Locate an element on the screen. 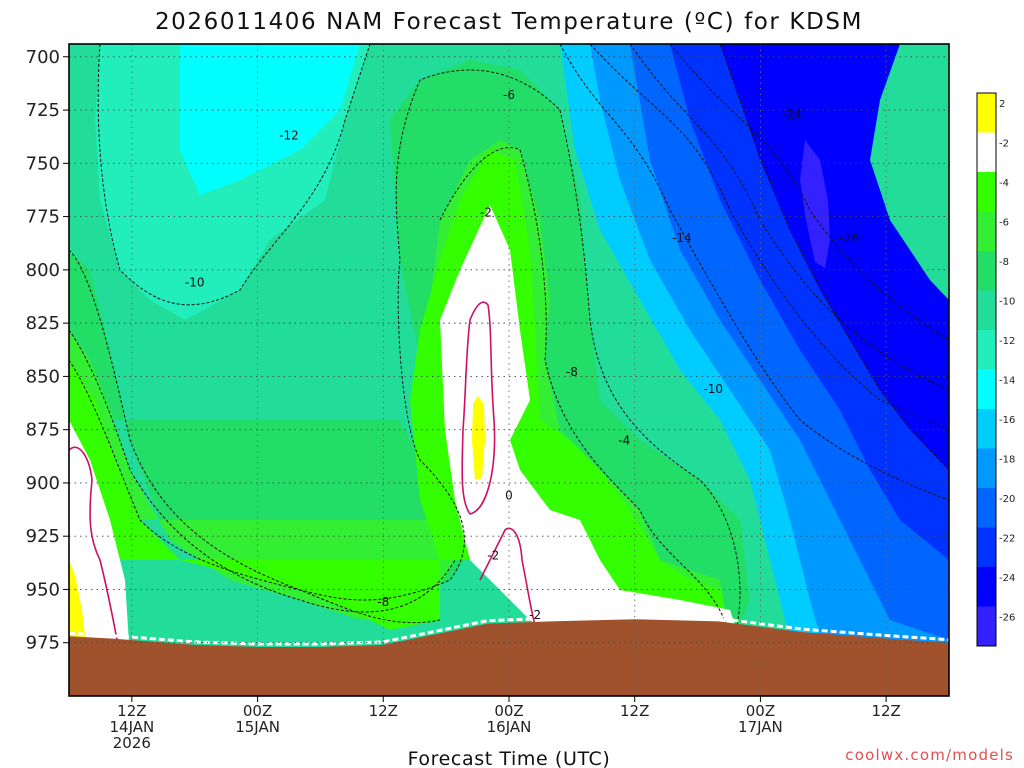 The height and width of the screenshot is (768, 1024). colorbar-frame is located at coordinates (986, 369).